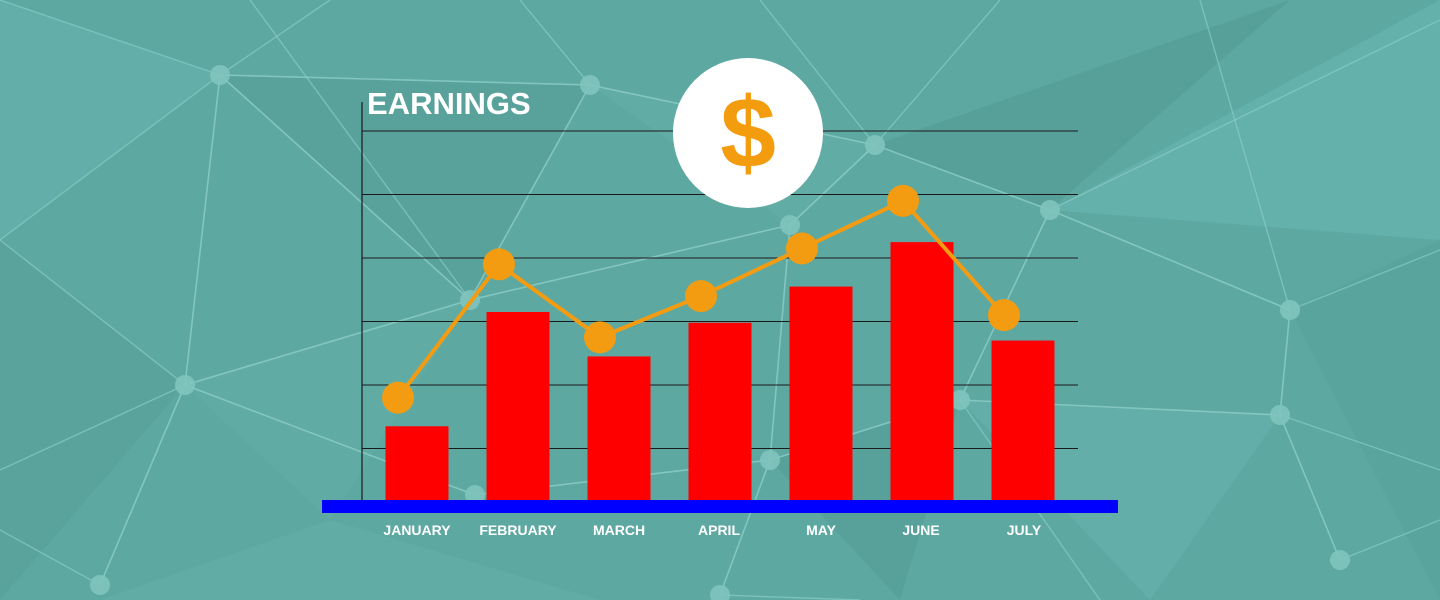  I want to click on chart-title: EARNINGS, so click(449, 103).